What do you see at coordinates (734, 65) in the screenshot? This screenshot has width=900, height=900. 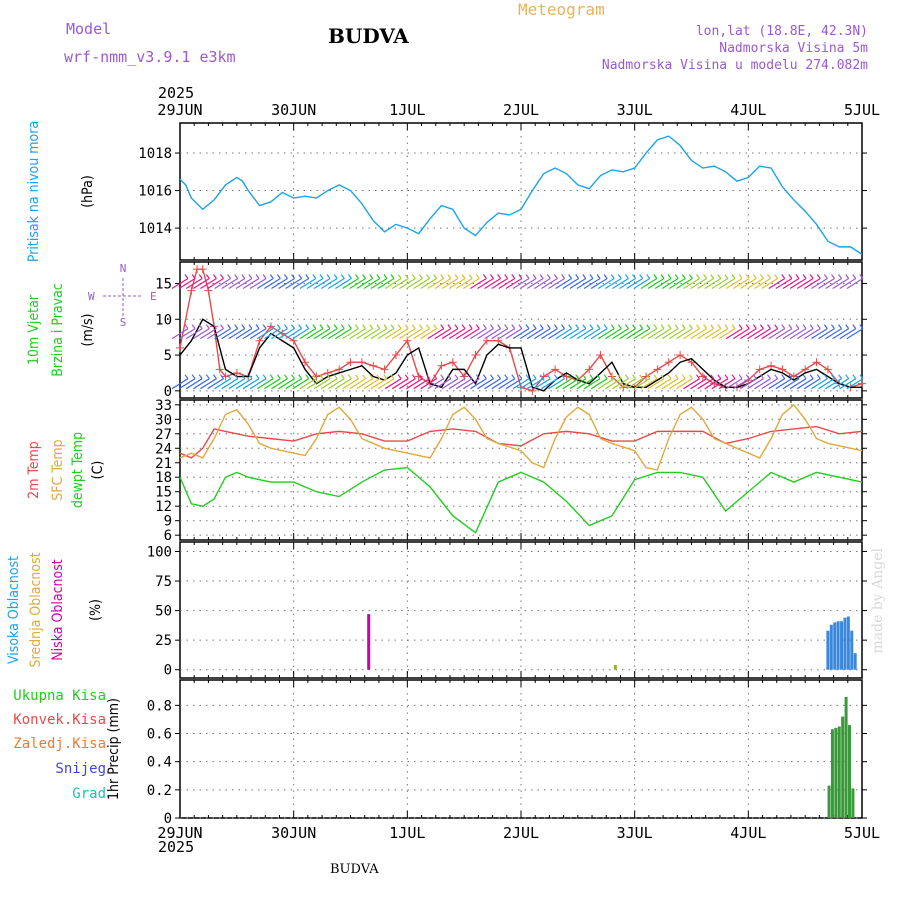 I see `model-elevation-label: Nadmorska Visina u modelu 274.082m` at bounding box center [734, 65].